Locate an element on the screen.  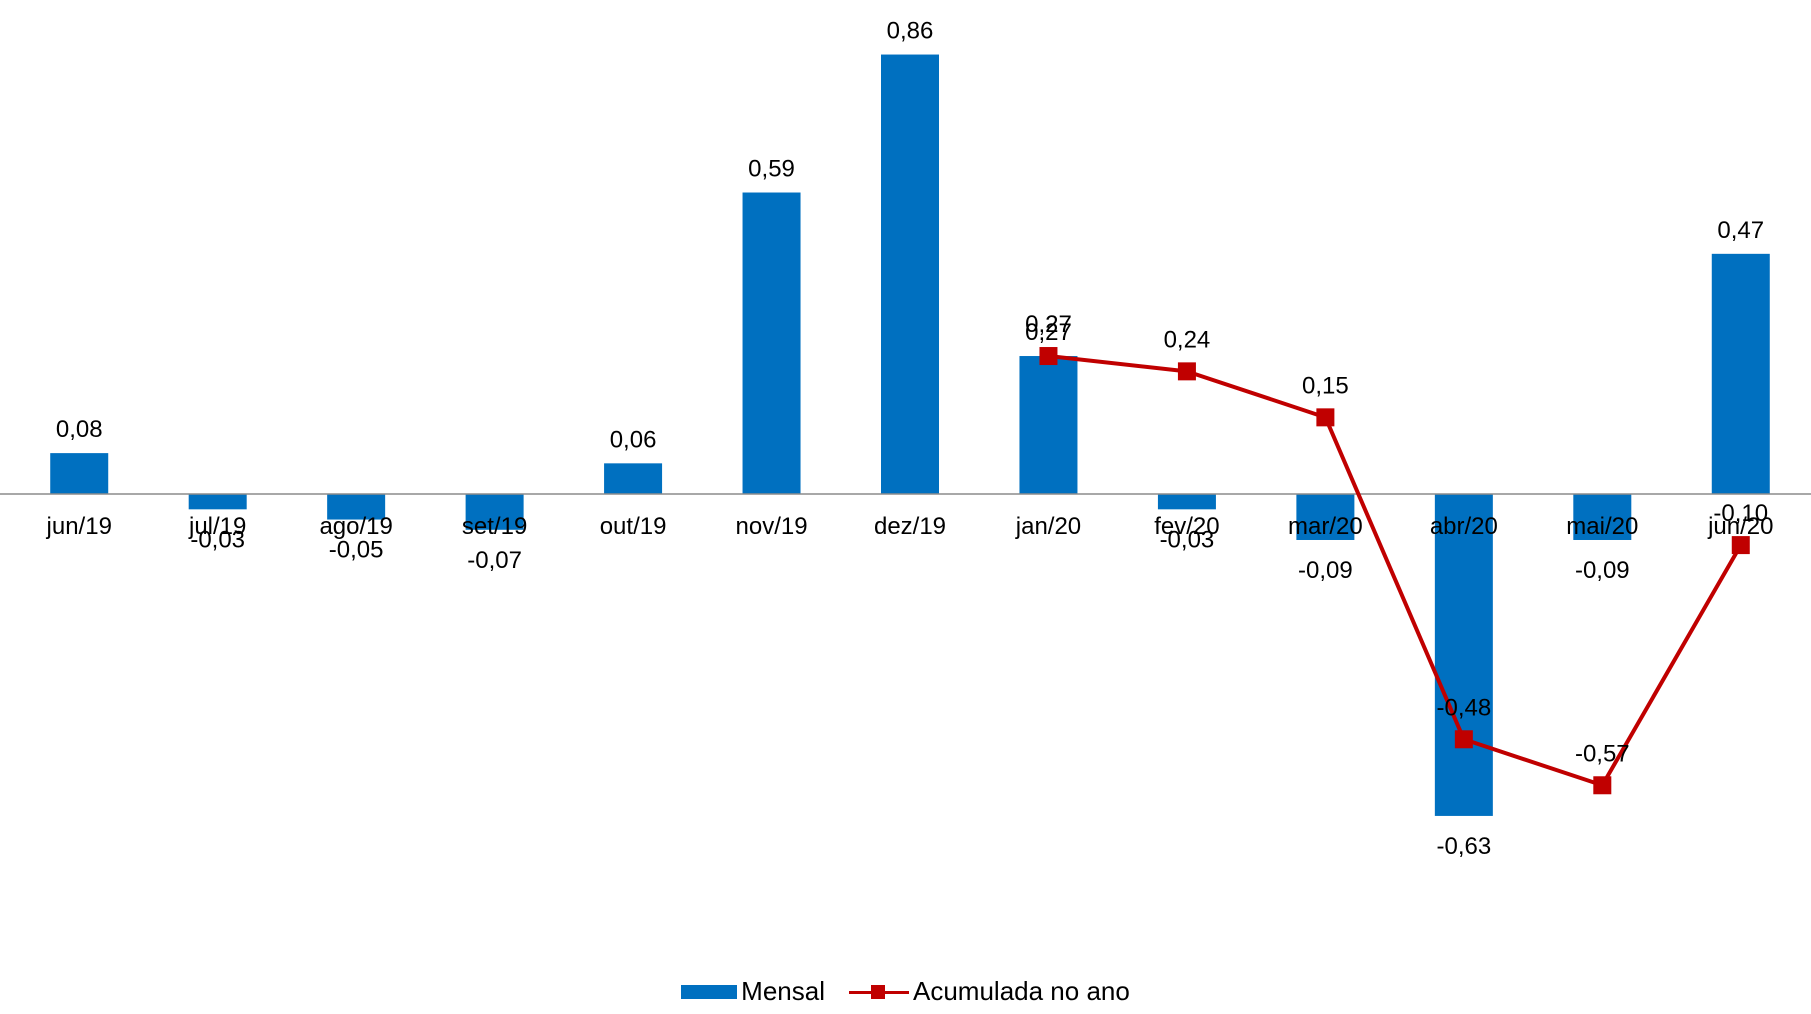
legend-swatch-line is located at coordinates (879, 991).